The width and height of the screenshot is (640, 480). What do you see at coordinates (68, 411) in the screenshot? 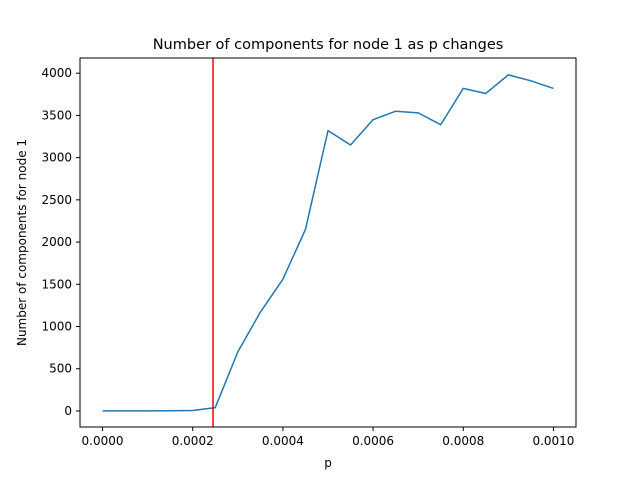
I see `y-tick-label: 0` at bounding box center [68, 411].